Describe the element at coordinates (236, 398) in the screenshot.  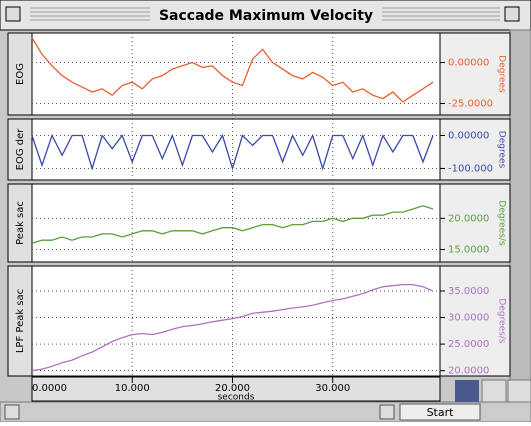
I see `x-axis-label: seconds` at that location.